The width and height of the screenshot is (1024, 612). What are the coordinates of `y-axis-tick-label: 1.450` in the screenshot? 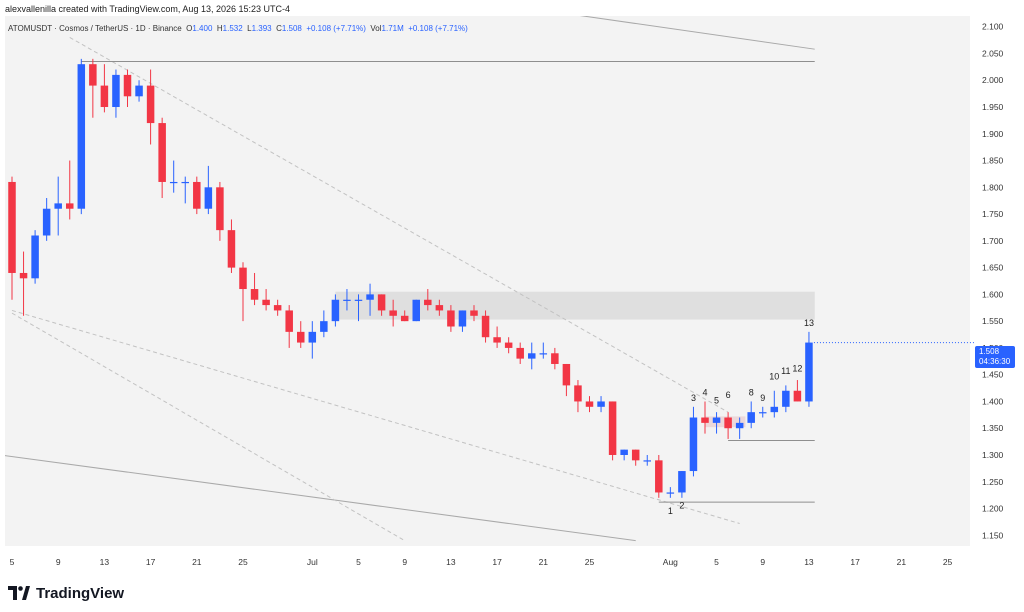 It's located at (993, 375).